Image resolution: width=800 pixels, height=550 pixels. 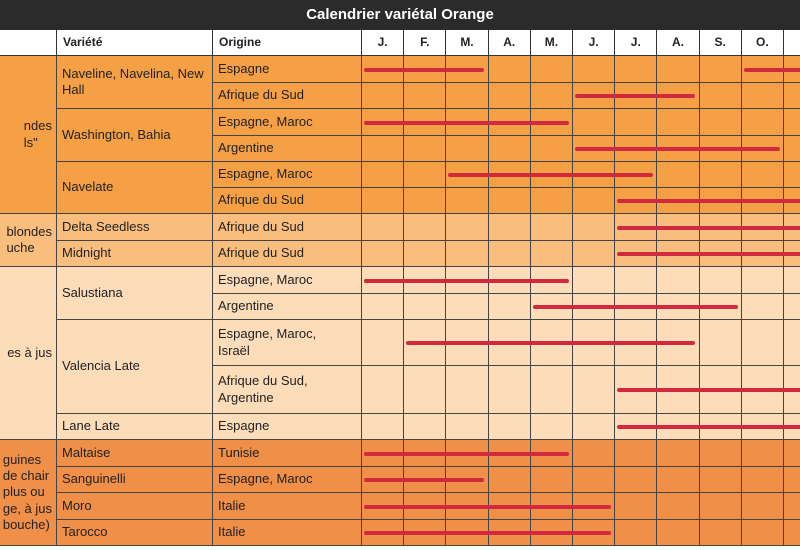 I want to click on origin-cell: Espagne, so click(x=287, y=69).